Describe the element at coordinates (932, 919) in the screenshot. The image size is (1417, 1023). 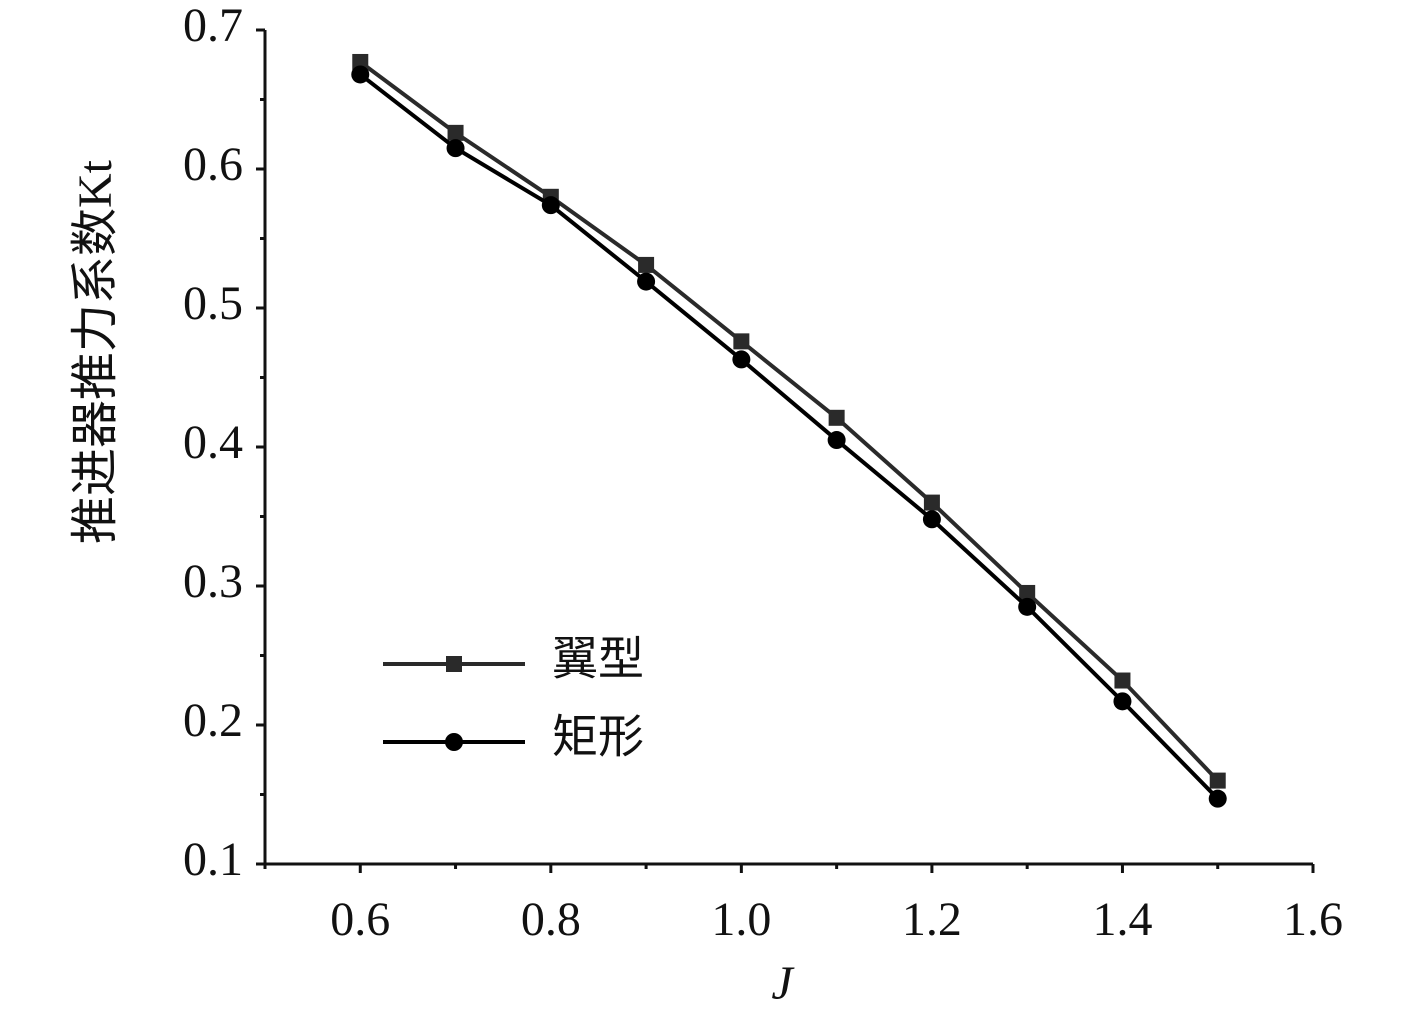
I see `x-tick-label: 1.2` at that location.